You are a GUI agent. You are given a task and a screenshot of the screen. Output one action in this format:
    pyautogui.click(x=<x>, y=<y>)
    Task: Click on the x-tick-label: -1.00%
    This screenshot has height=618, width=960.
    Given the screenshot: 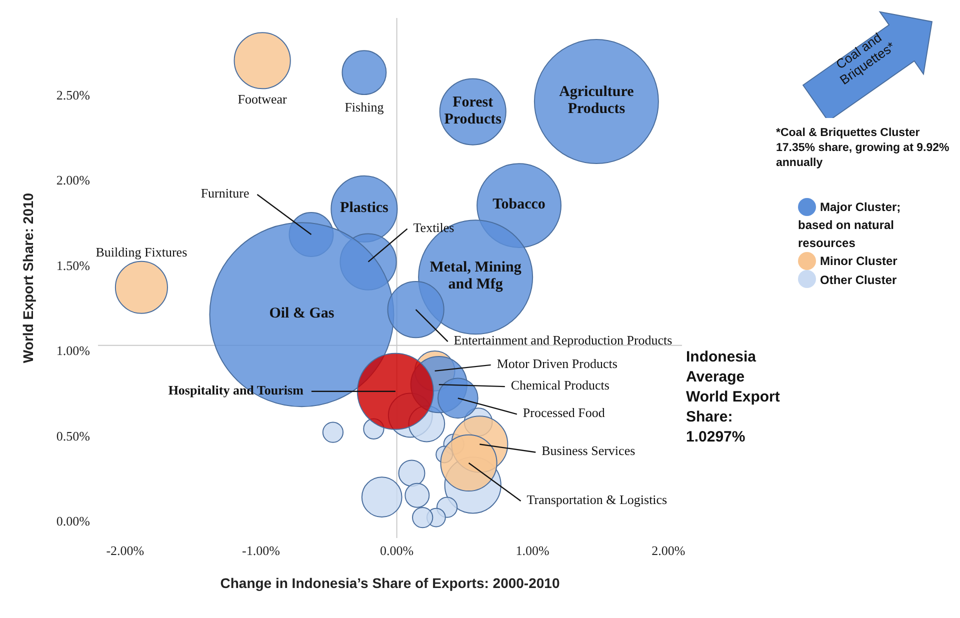 What is the action you would take?
    pyautogui.click(x=261, y=550)
    